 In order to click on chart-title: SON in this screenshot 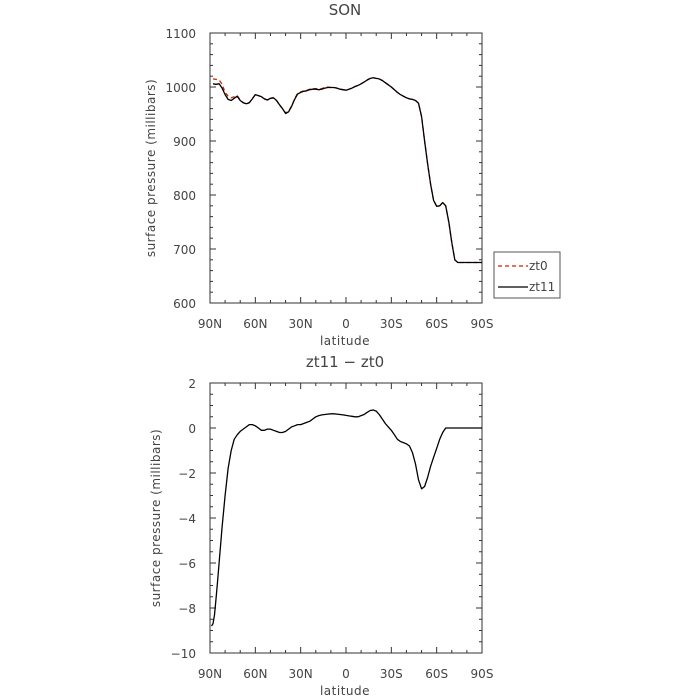, I will do `click(345, 10)`.